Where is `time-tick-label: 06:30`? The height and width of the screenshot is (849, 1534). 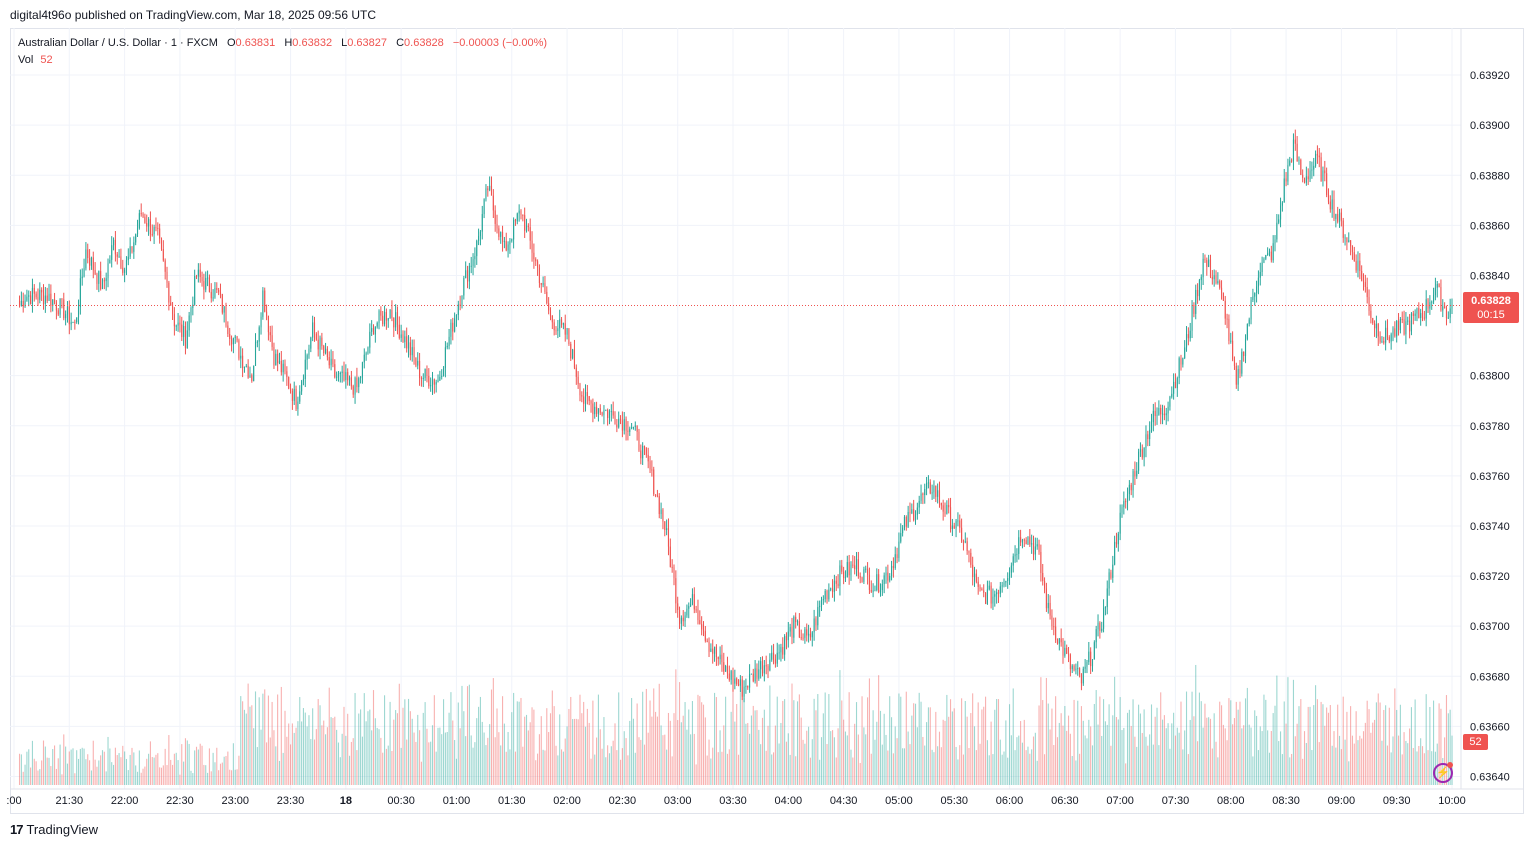
time-tick-label: 06:30 is located at coordinates (1065, 801).